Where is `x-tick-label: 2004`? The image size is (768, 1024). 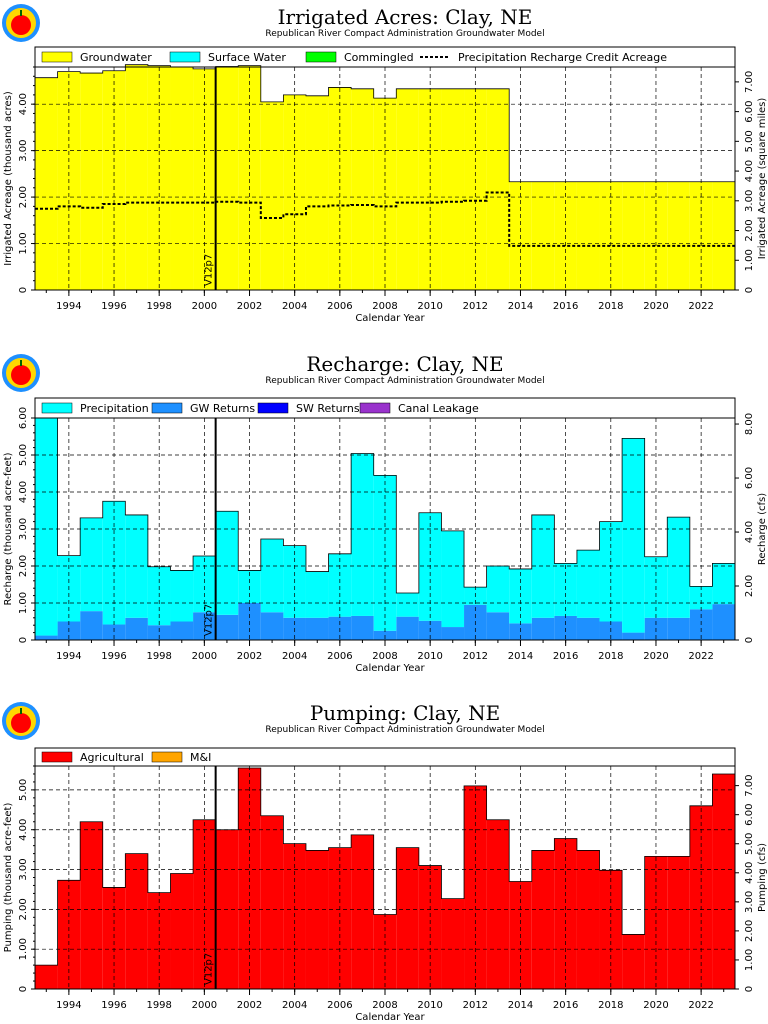 x-tick-label: 2004 is located at coordinates (294, 656).